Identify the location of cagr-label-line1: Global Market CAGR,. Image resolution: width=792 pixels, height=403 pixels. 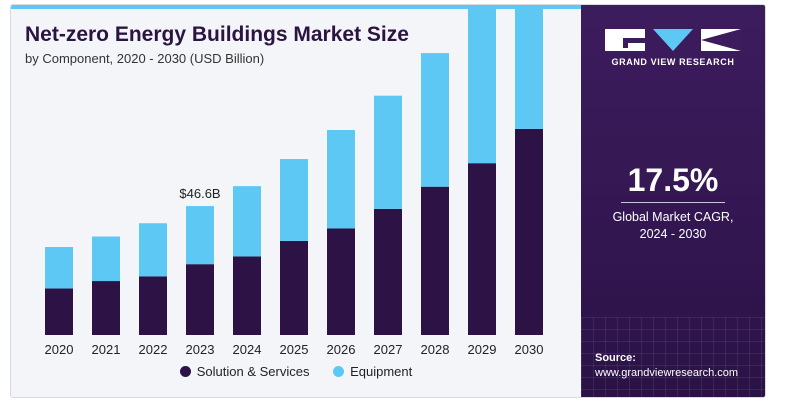
(673, 217).